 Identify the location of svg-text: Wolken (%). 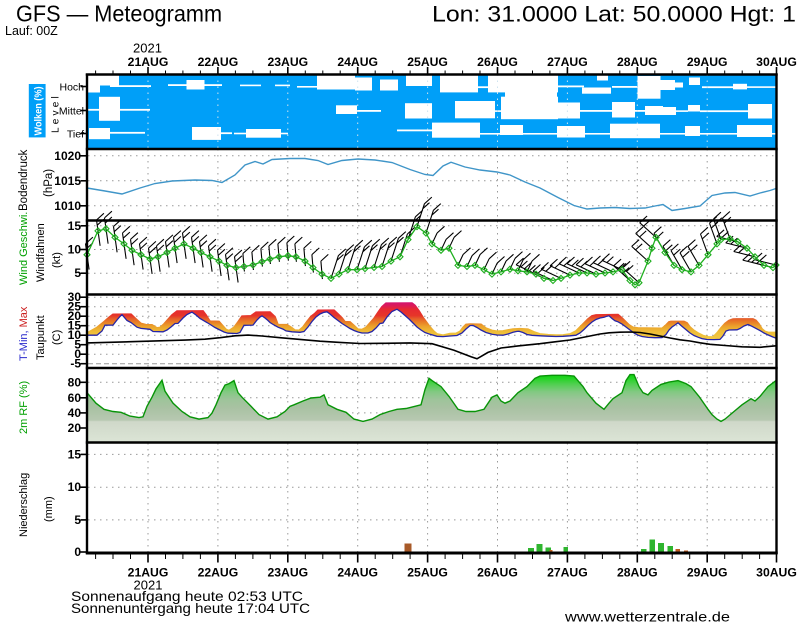
(39, 111).